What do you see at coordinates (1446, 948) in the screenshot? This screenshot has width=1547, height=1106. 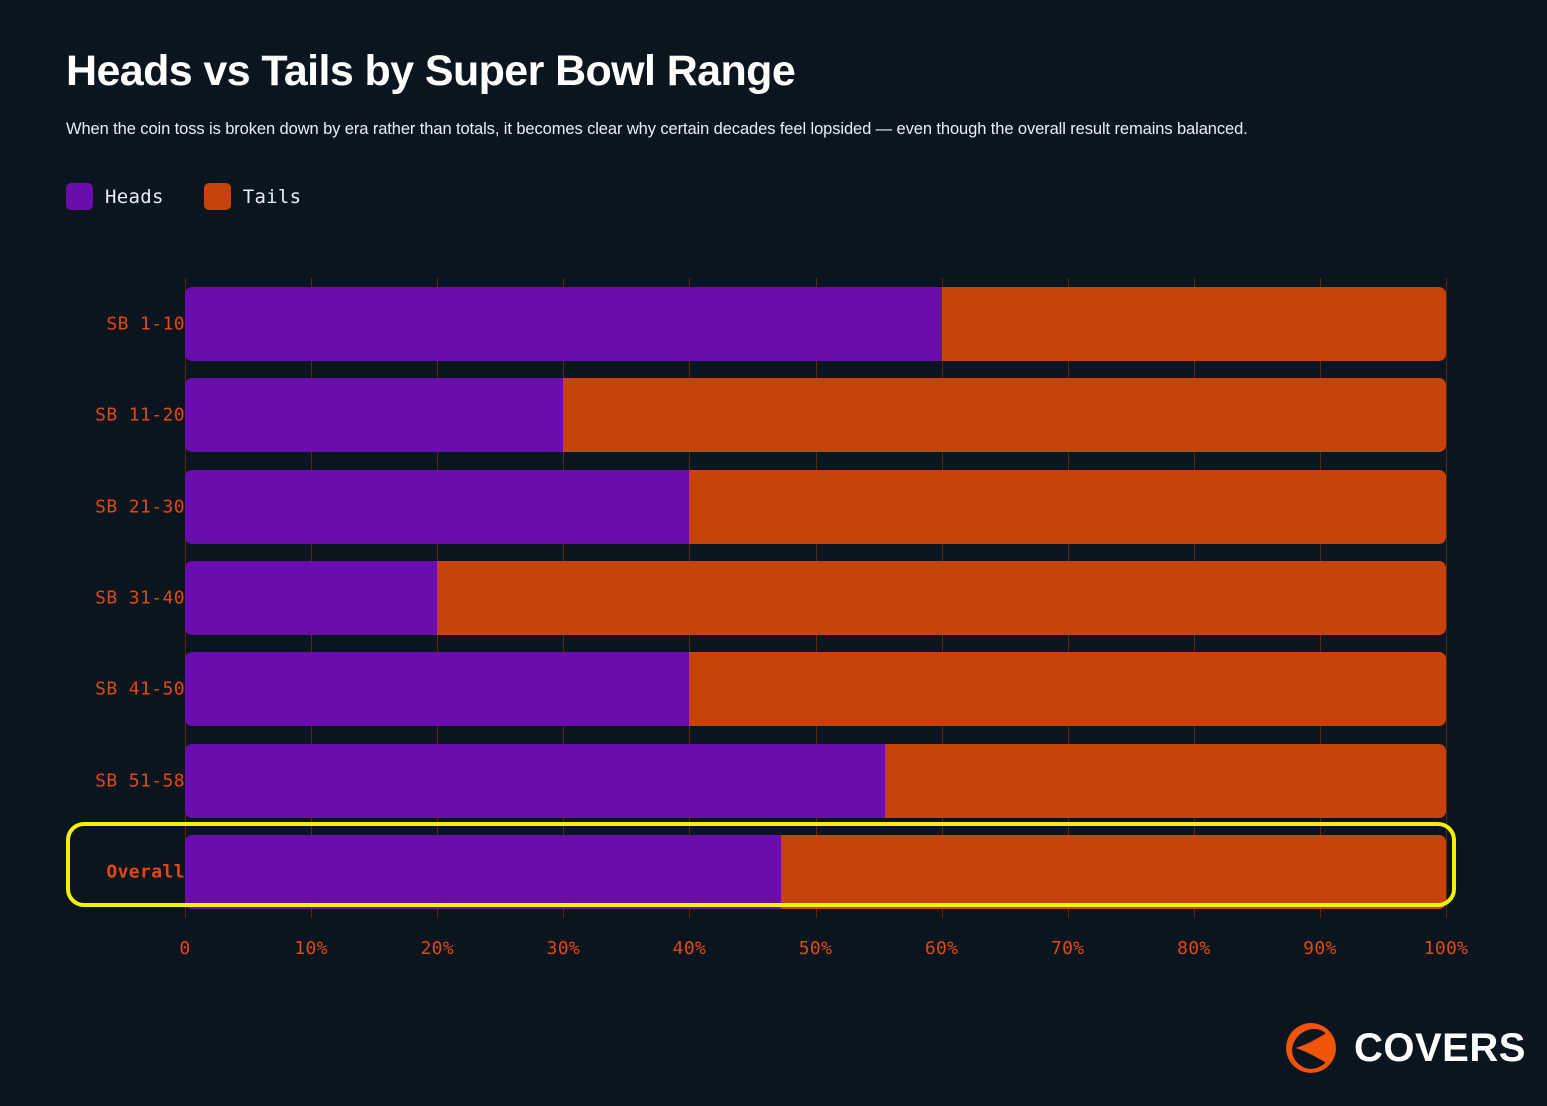 I see `x-axis-tick-100: 100%` at bounding box center [1446, 948].